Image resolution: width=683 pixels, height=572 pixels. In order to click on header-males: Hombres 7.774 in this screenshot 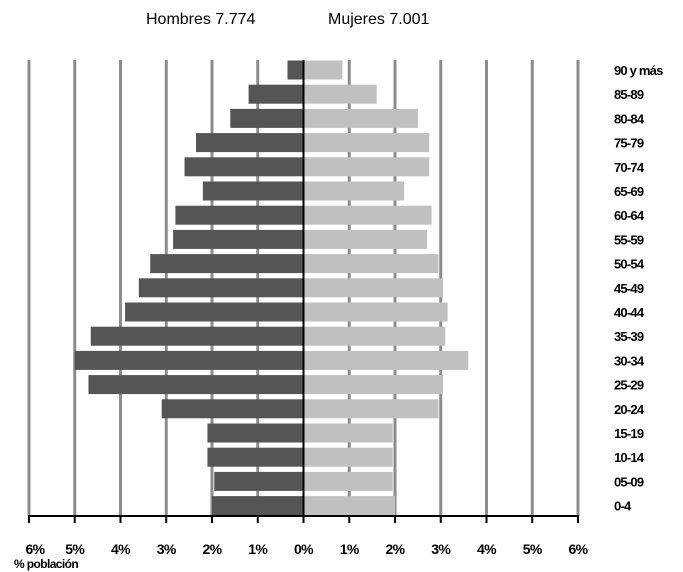, I will do `click(200, 19)`.